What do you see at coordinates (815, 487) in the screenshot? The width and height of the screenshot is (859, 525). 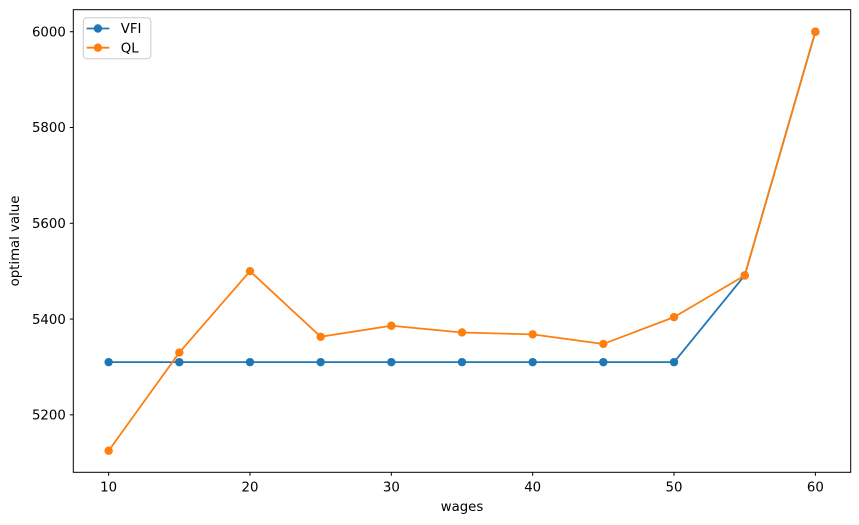 I see `x-tick-label: 60` at bounding box center [815, 487].